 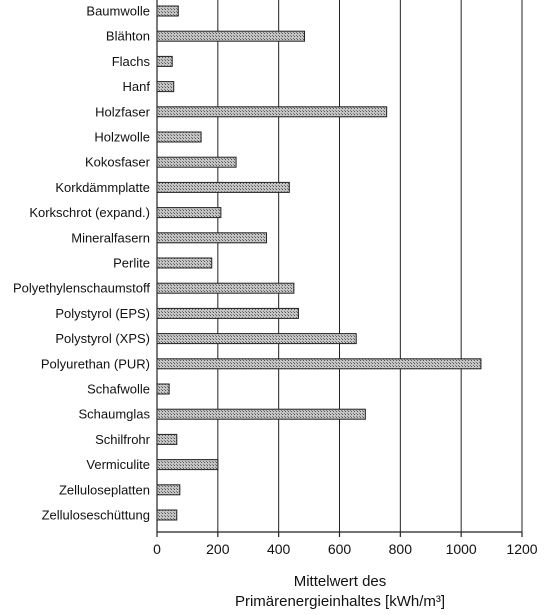 I want to click on category-label-12: Polystyrol (EPS), so click(x=102, y=313).